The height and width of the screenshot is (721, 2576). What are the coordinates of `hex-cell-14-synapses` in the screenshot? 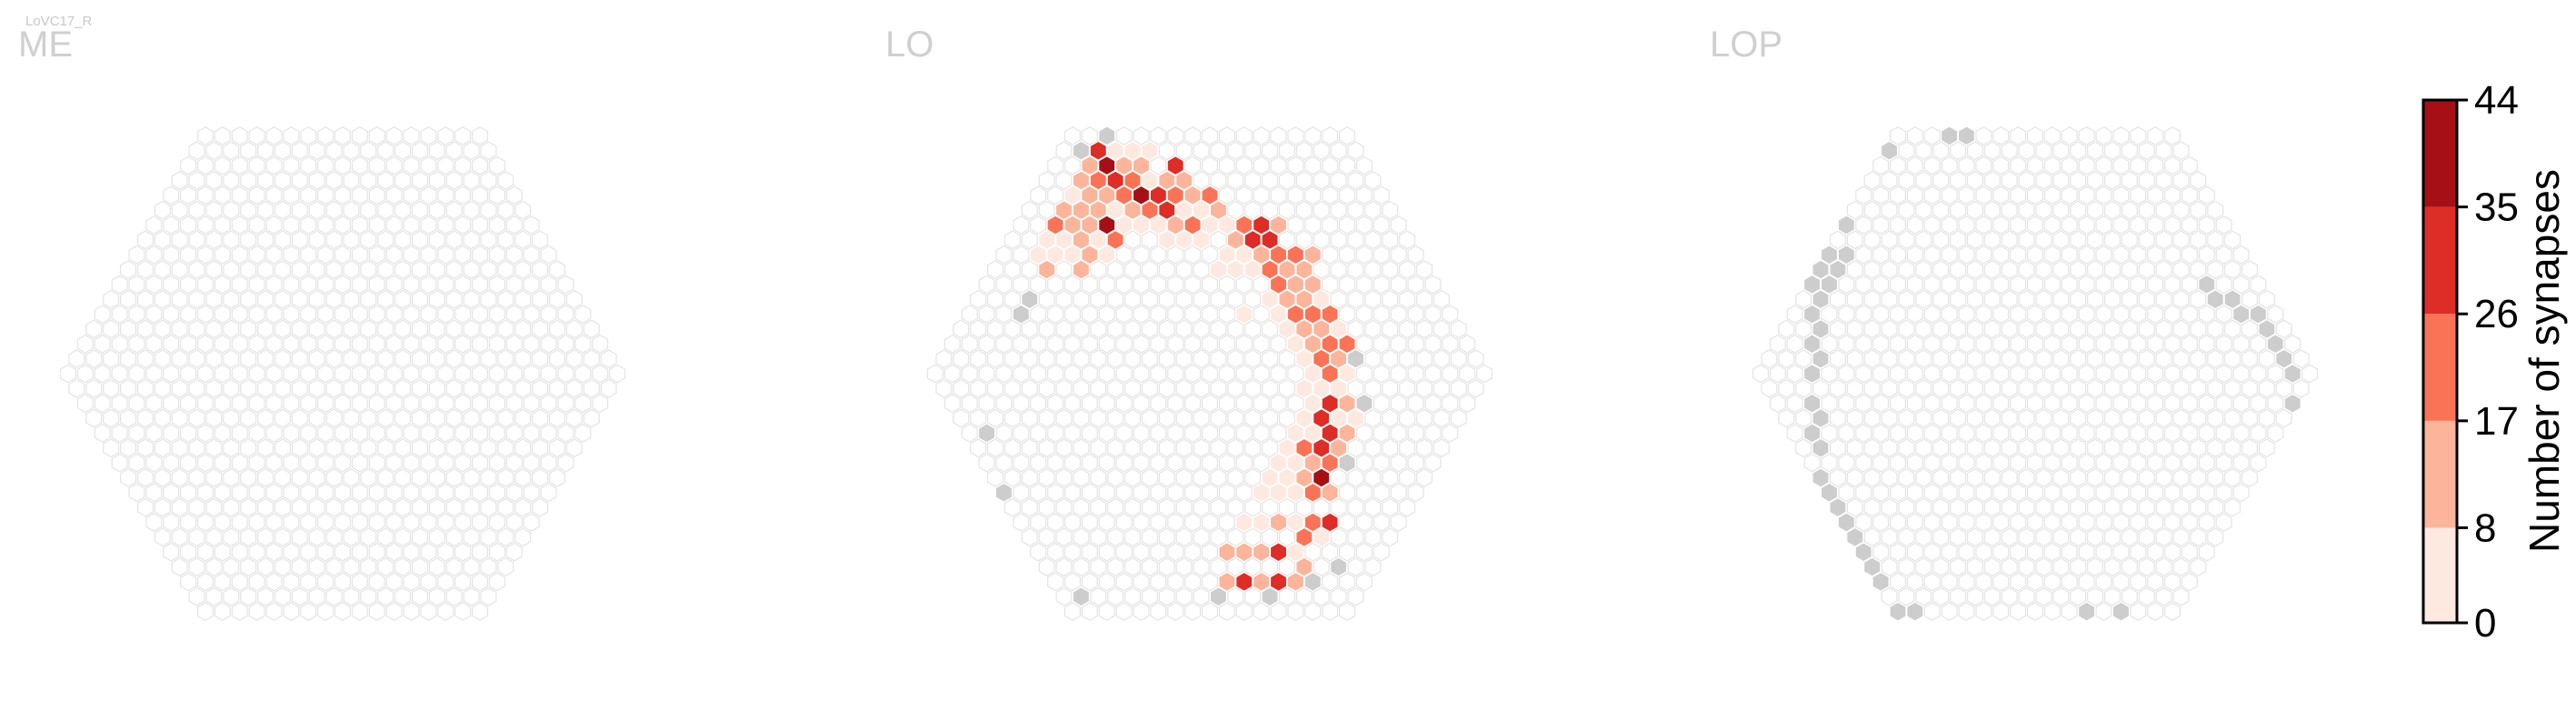 It's located at (1090, 255).